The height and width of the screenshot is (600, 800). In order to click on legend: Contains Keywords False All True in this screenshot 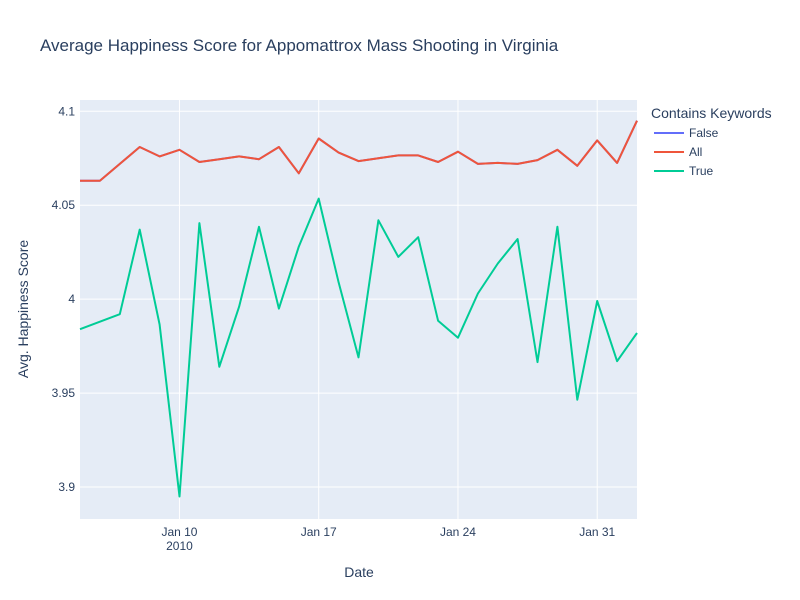, I will do `click(711, 141)`.